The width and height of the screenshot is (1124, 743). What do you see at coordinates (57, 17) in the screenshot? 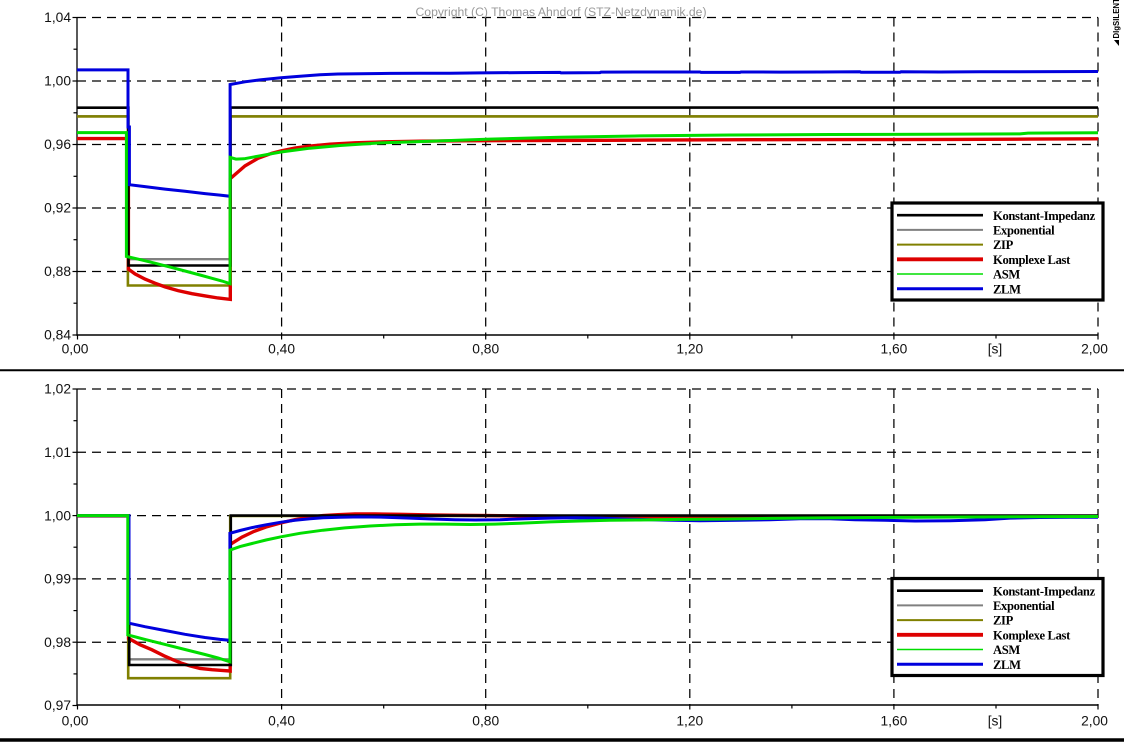
I see `svg-text: 1,04` at bounding box center [57, 17].